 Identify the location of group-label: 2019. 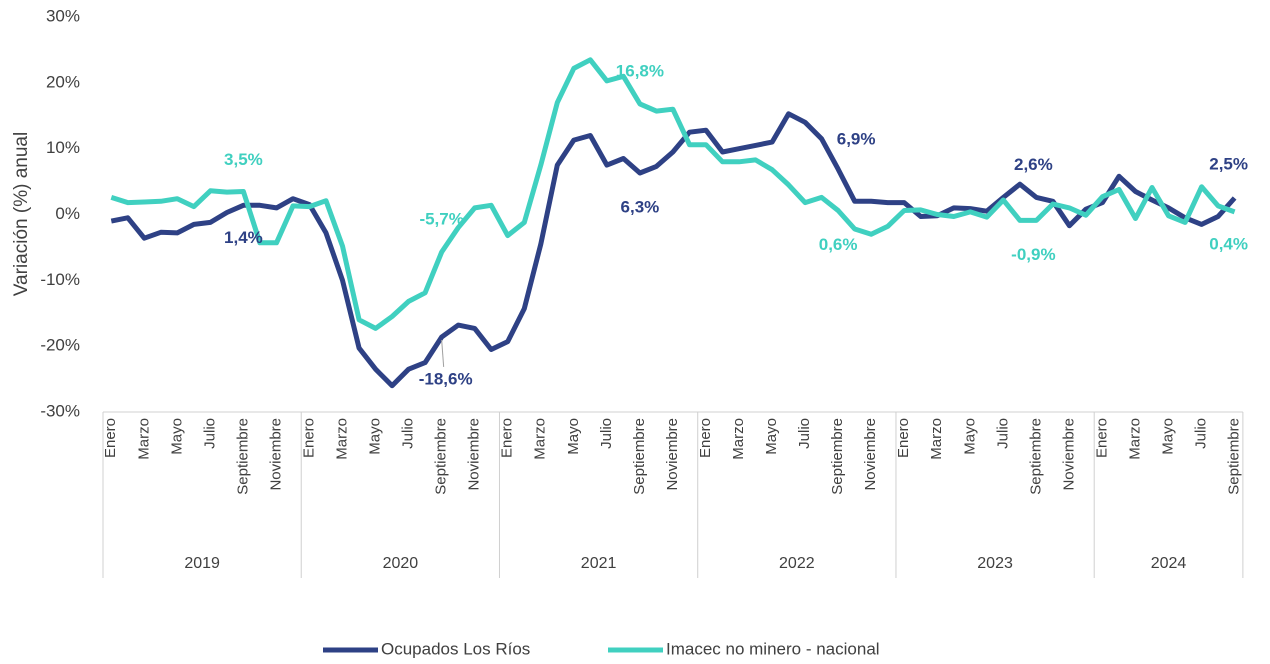
(202, 563).